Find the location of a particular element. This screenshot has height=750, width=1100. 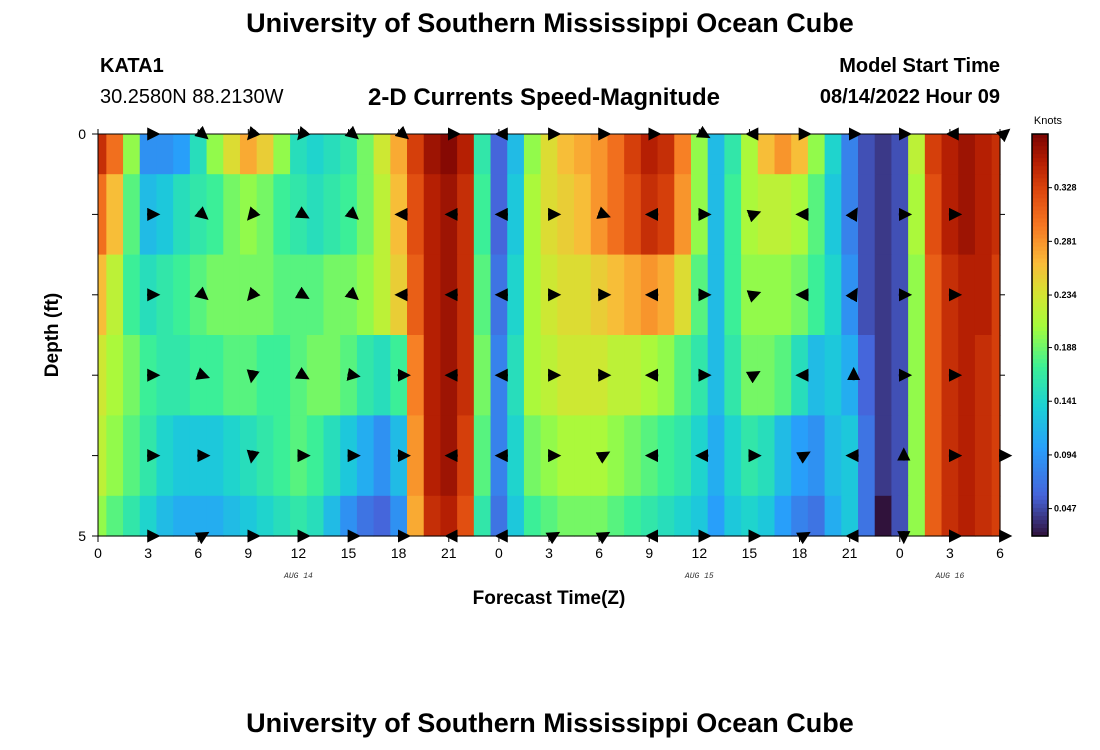

x-tick-label: 21 is located at coordinates (449, 553).